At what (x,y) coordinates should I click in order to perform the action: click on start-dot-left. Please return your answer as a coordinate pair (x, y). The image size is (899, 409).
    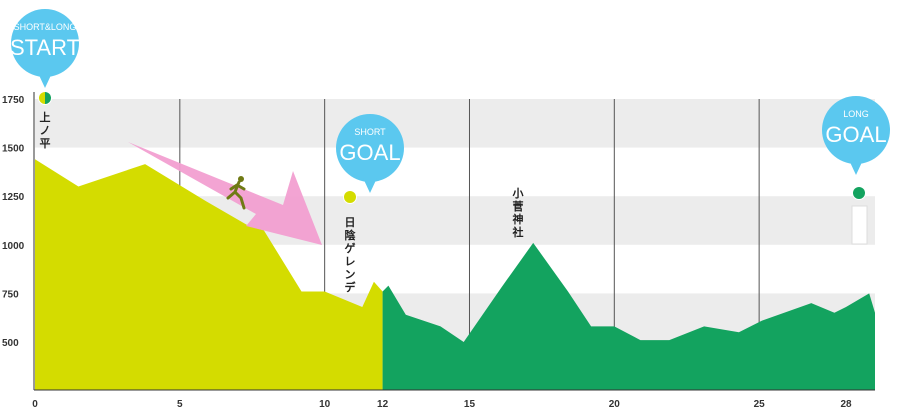
    Looking at the image, I should click on (42, 98).